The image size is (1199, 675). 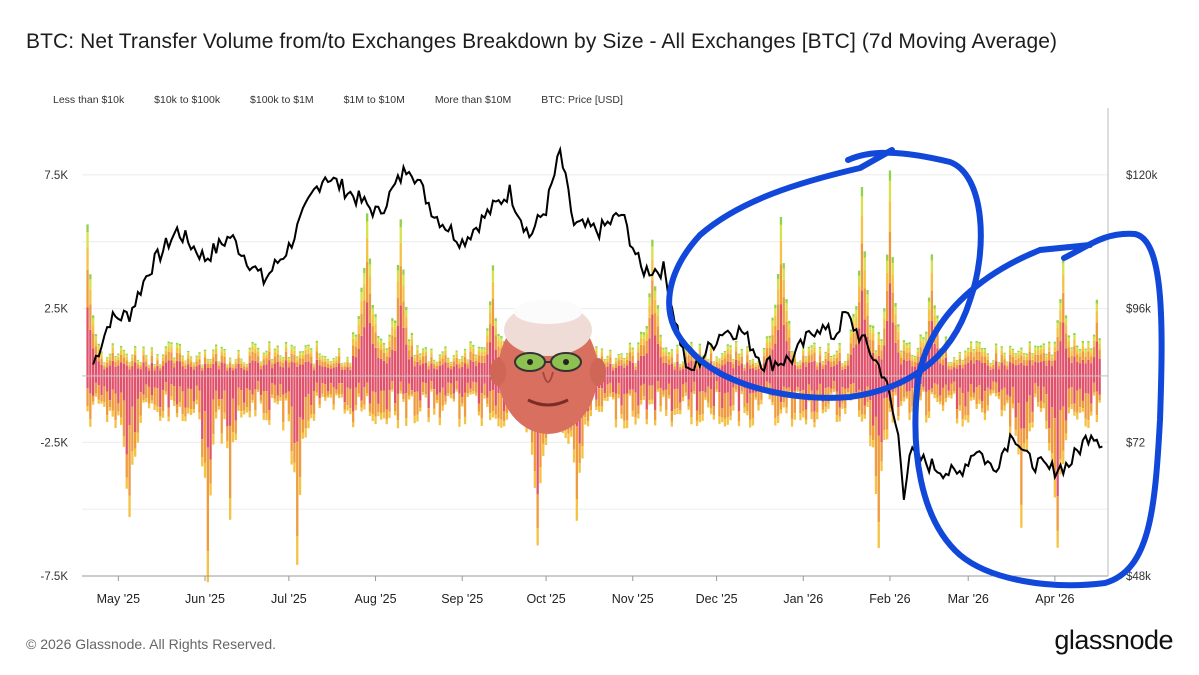 I want to click on legend-item-price: BTC: Price [USD], so click(x=582, y=100).